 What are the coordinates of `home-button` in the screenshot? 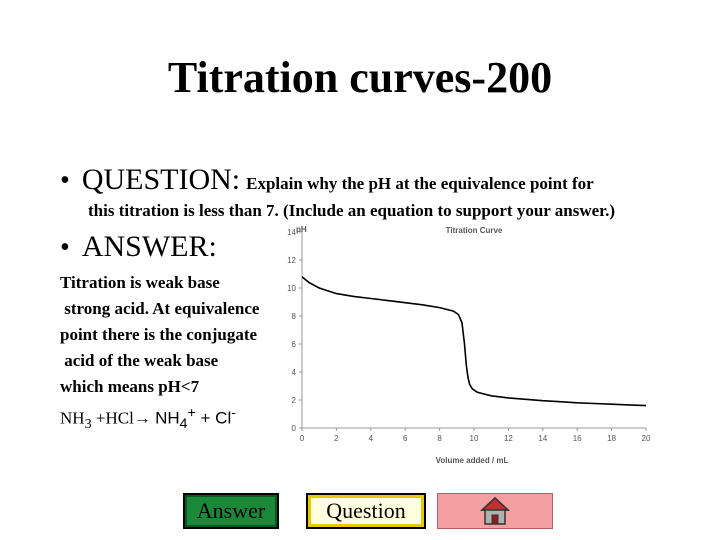 It's located at (495, 511).